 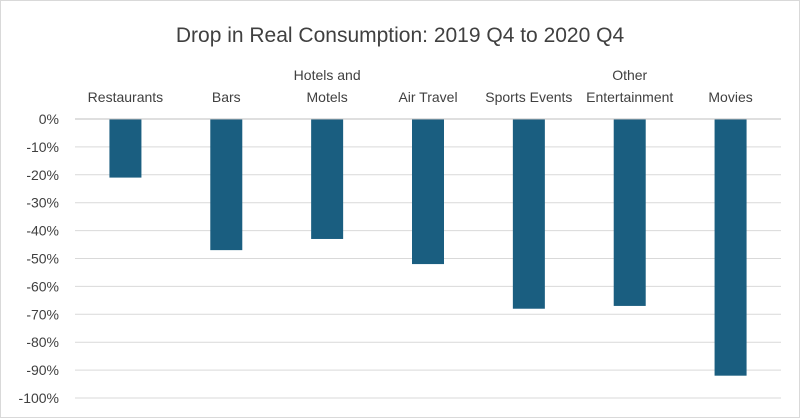 What do you see at coordinates (42, 259) in the screenshot?
I see `y-tick-label: -50%` at bounding box center [42, 259].